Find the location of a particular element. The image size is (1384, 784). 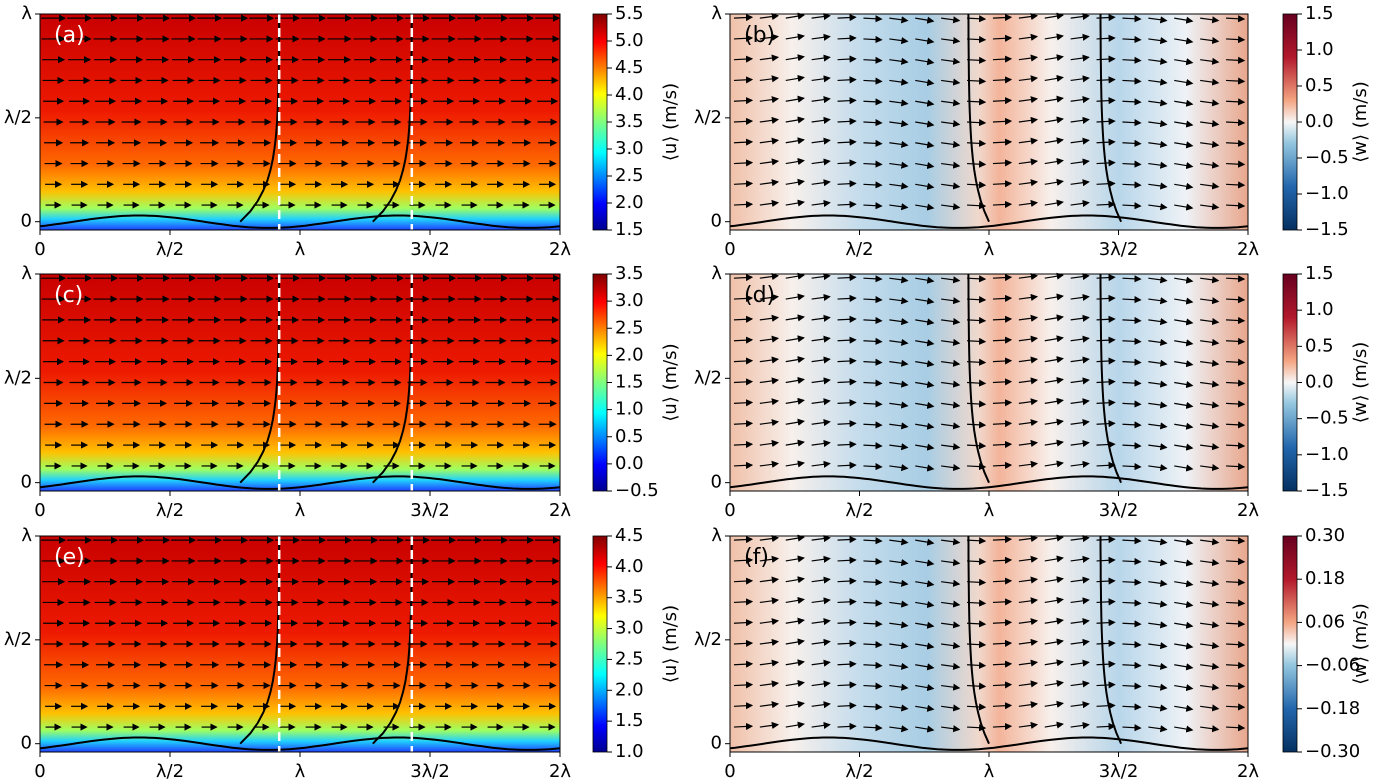

colorbar-tick-label: 2.5 is located at coordinates (629, 327).